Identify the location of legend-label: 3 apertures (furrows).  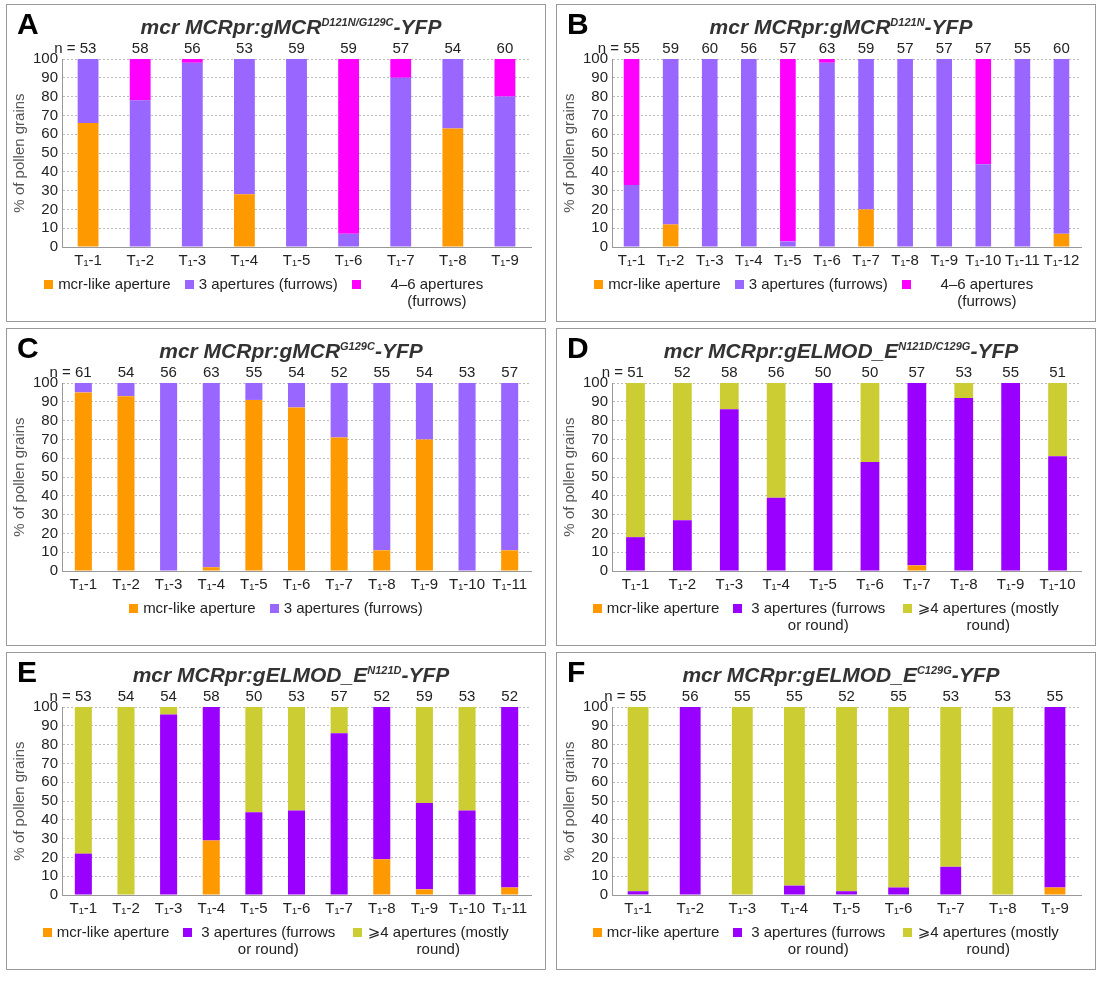
(353, 607).